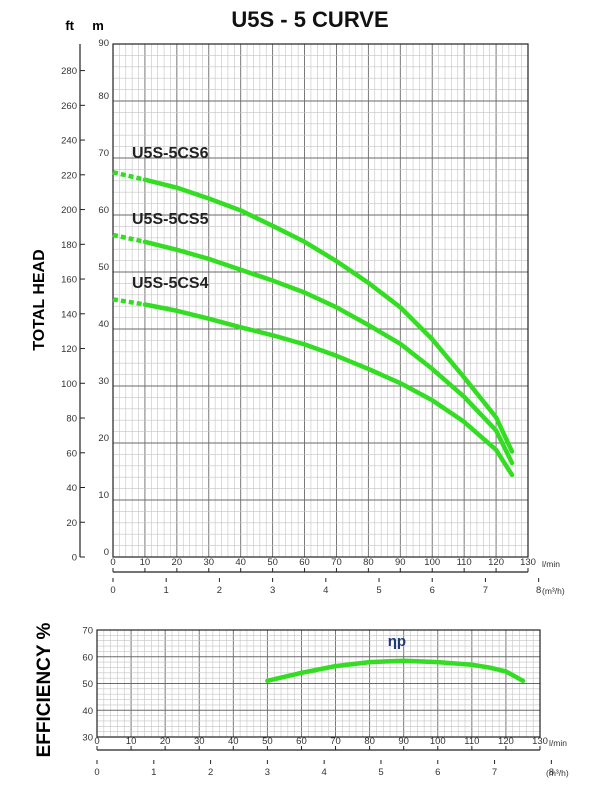 The width and height of the screenshot is (600, 803). What do you see at coordinates (397, 641) in the screenshot?
I see `series-label: ηp` at bounding box center [397, 641].